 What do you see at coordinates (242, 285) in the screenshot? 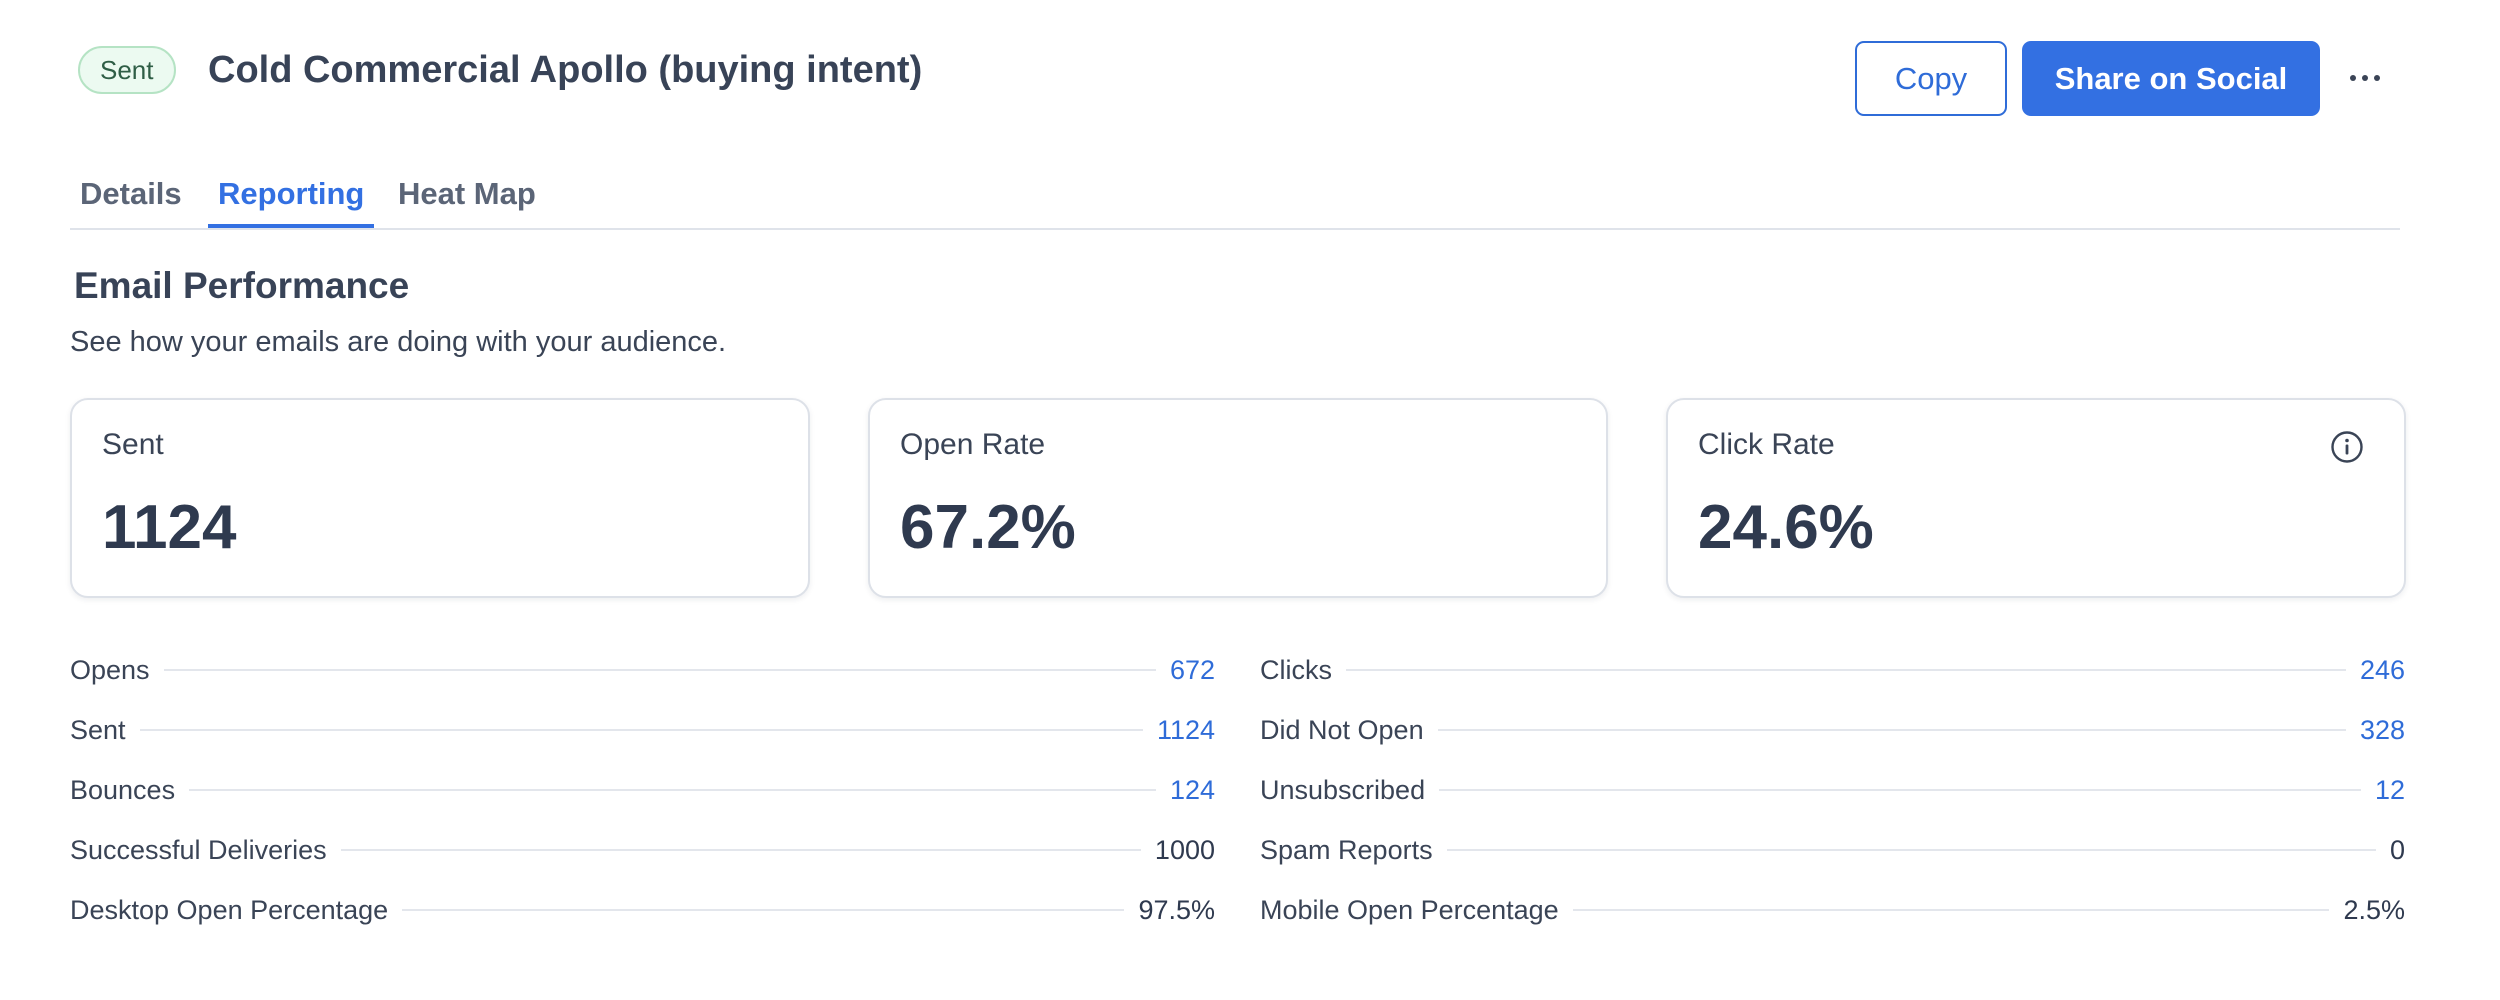
I see `section-title: Email Performance` at bounding box center [242, 285].